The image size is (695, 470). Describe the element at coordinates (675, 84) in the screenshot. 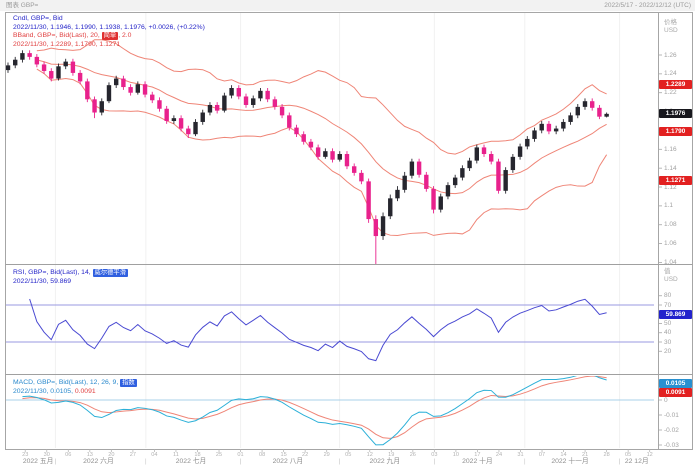

I see `bb-upper-badge: 1.2289` at that location.